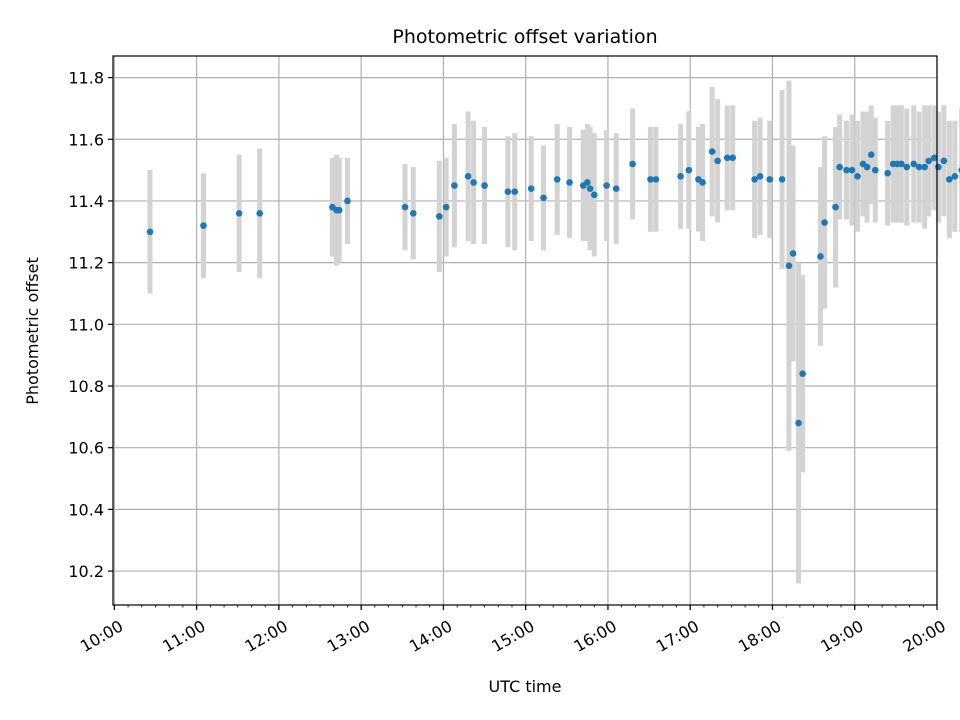 Image resolution: width=960 pixels, height=720 pixels. I want to click on y-tick-label: 11.2, so click(86, 263).